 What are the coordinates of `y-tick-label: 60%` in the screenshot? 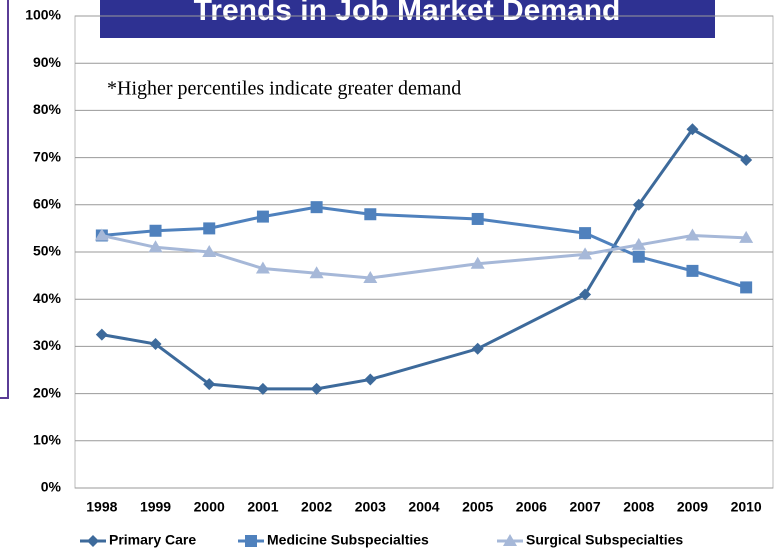 It's located at (47, 204).